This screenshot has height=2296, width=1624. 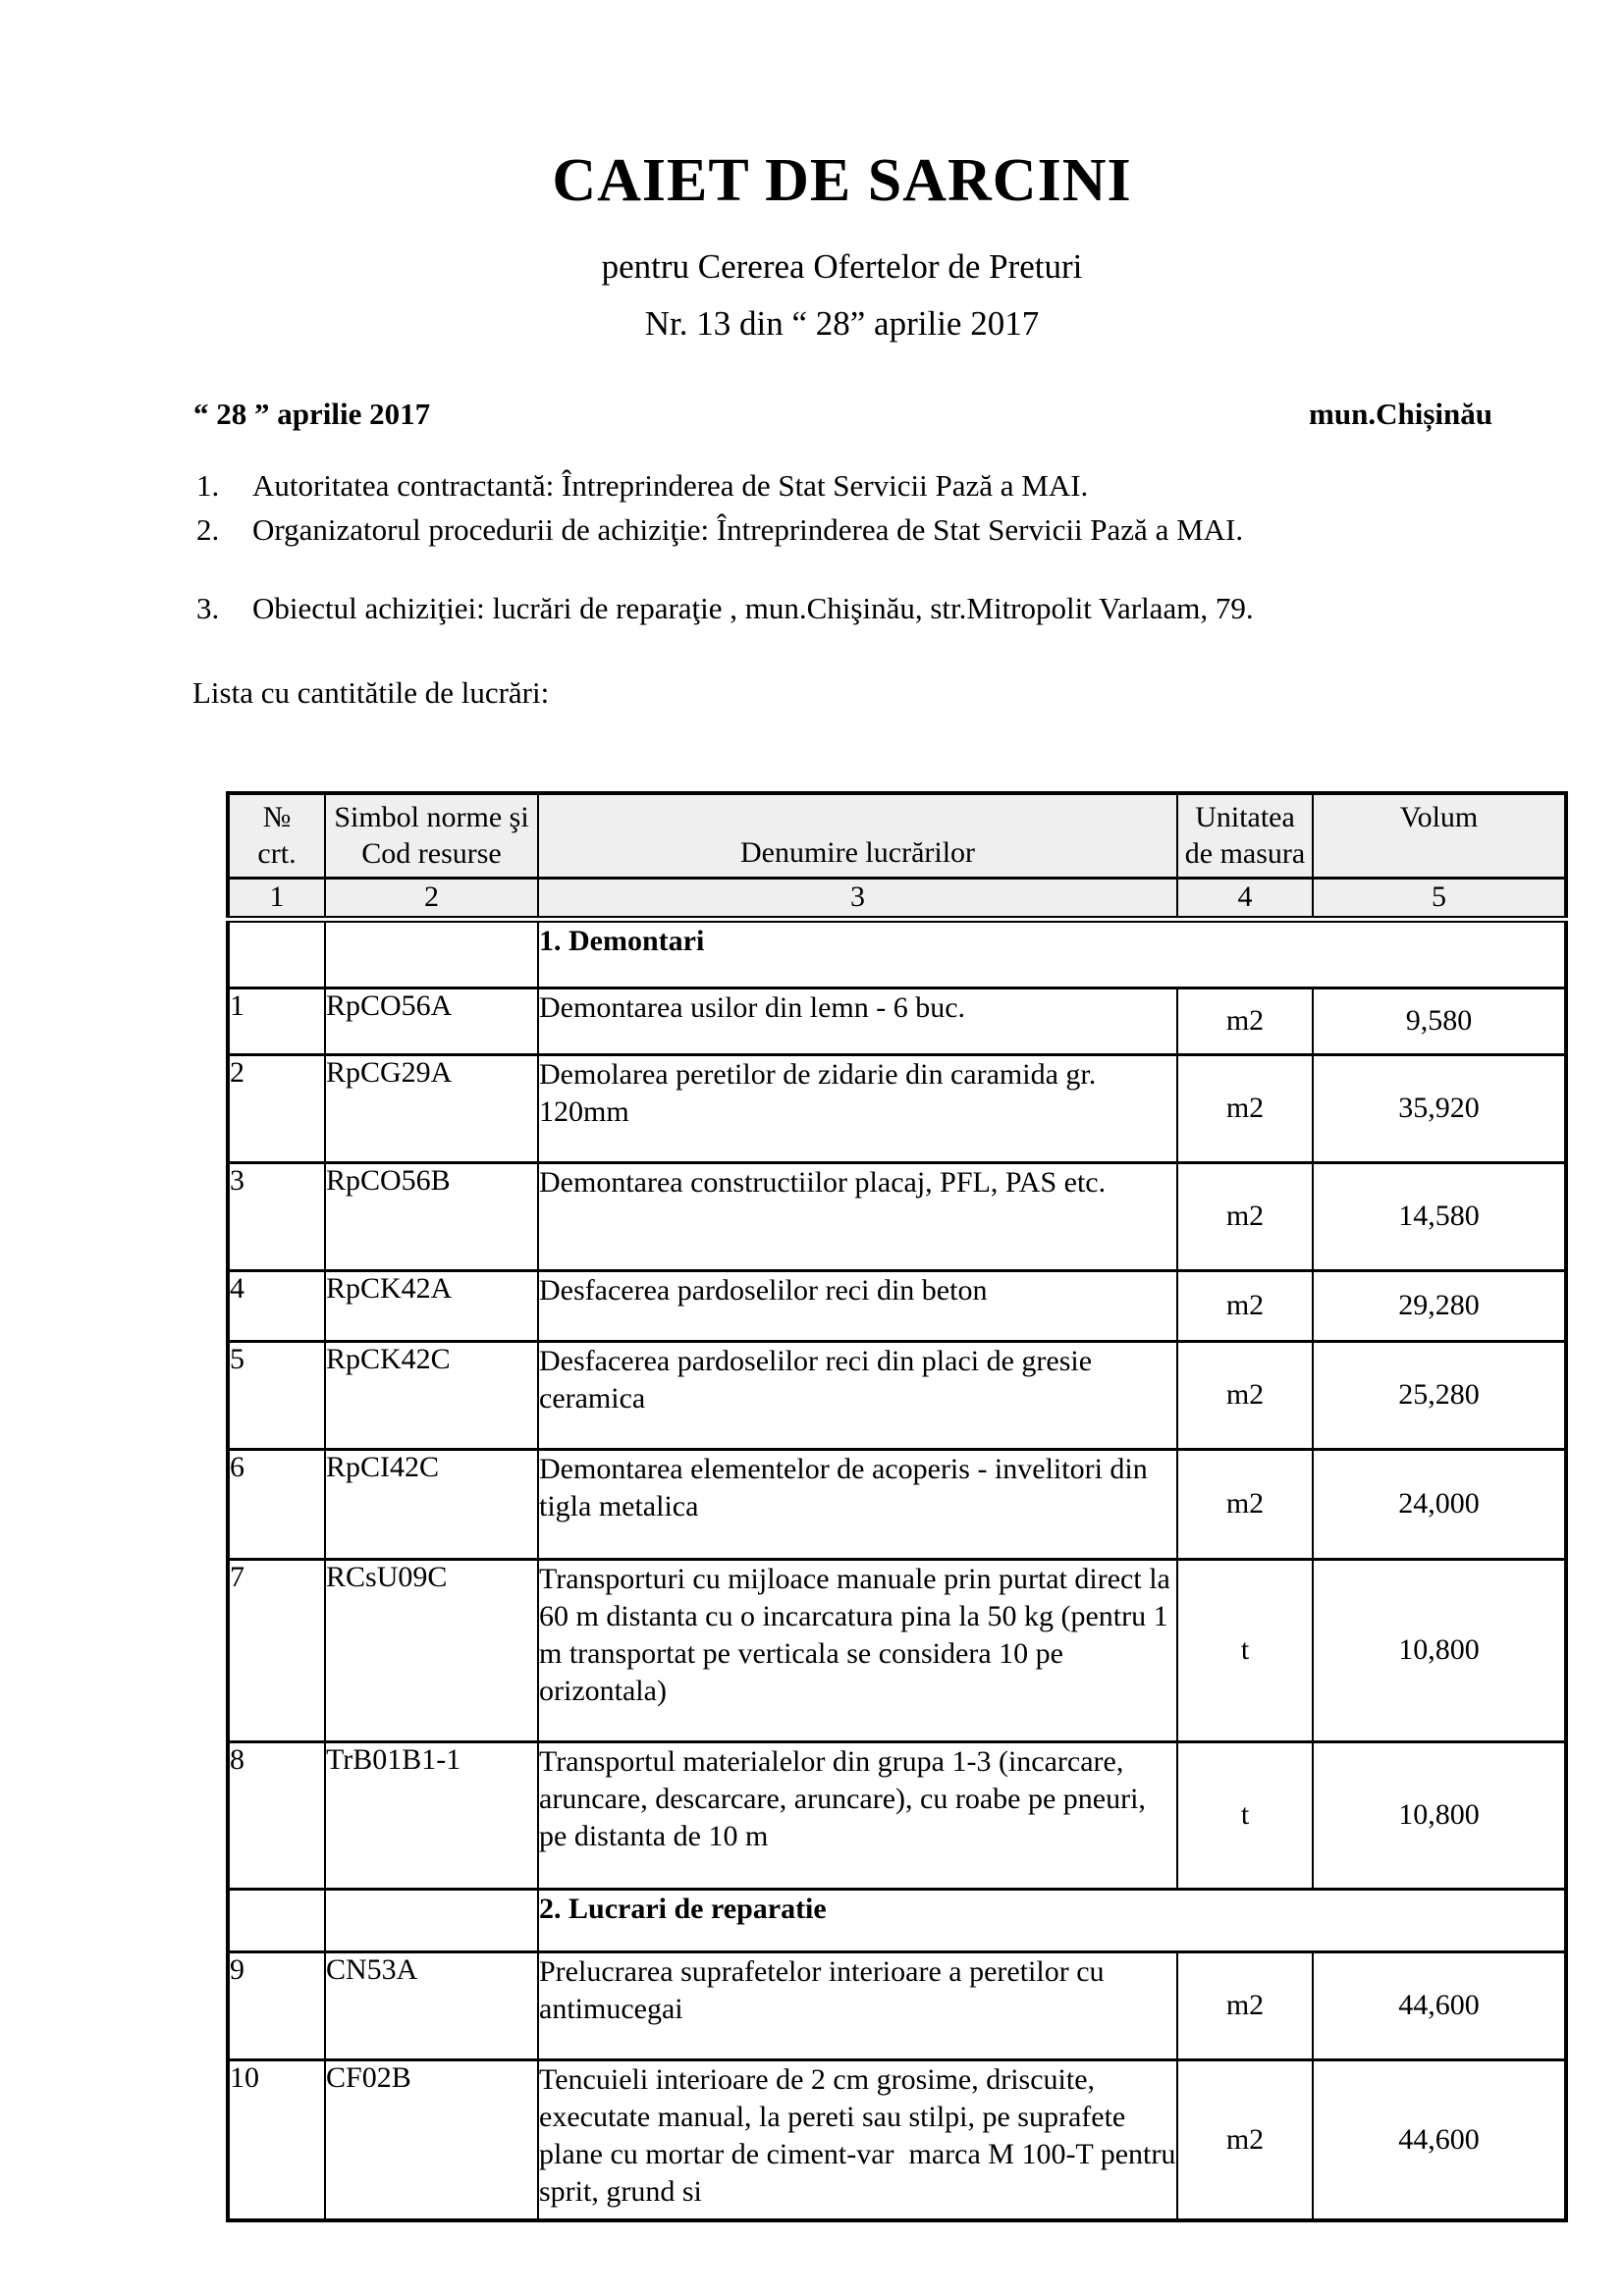 I want to click on column-number: 3, so click(x=857, y=899).